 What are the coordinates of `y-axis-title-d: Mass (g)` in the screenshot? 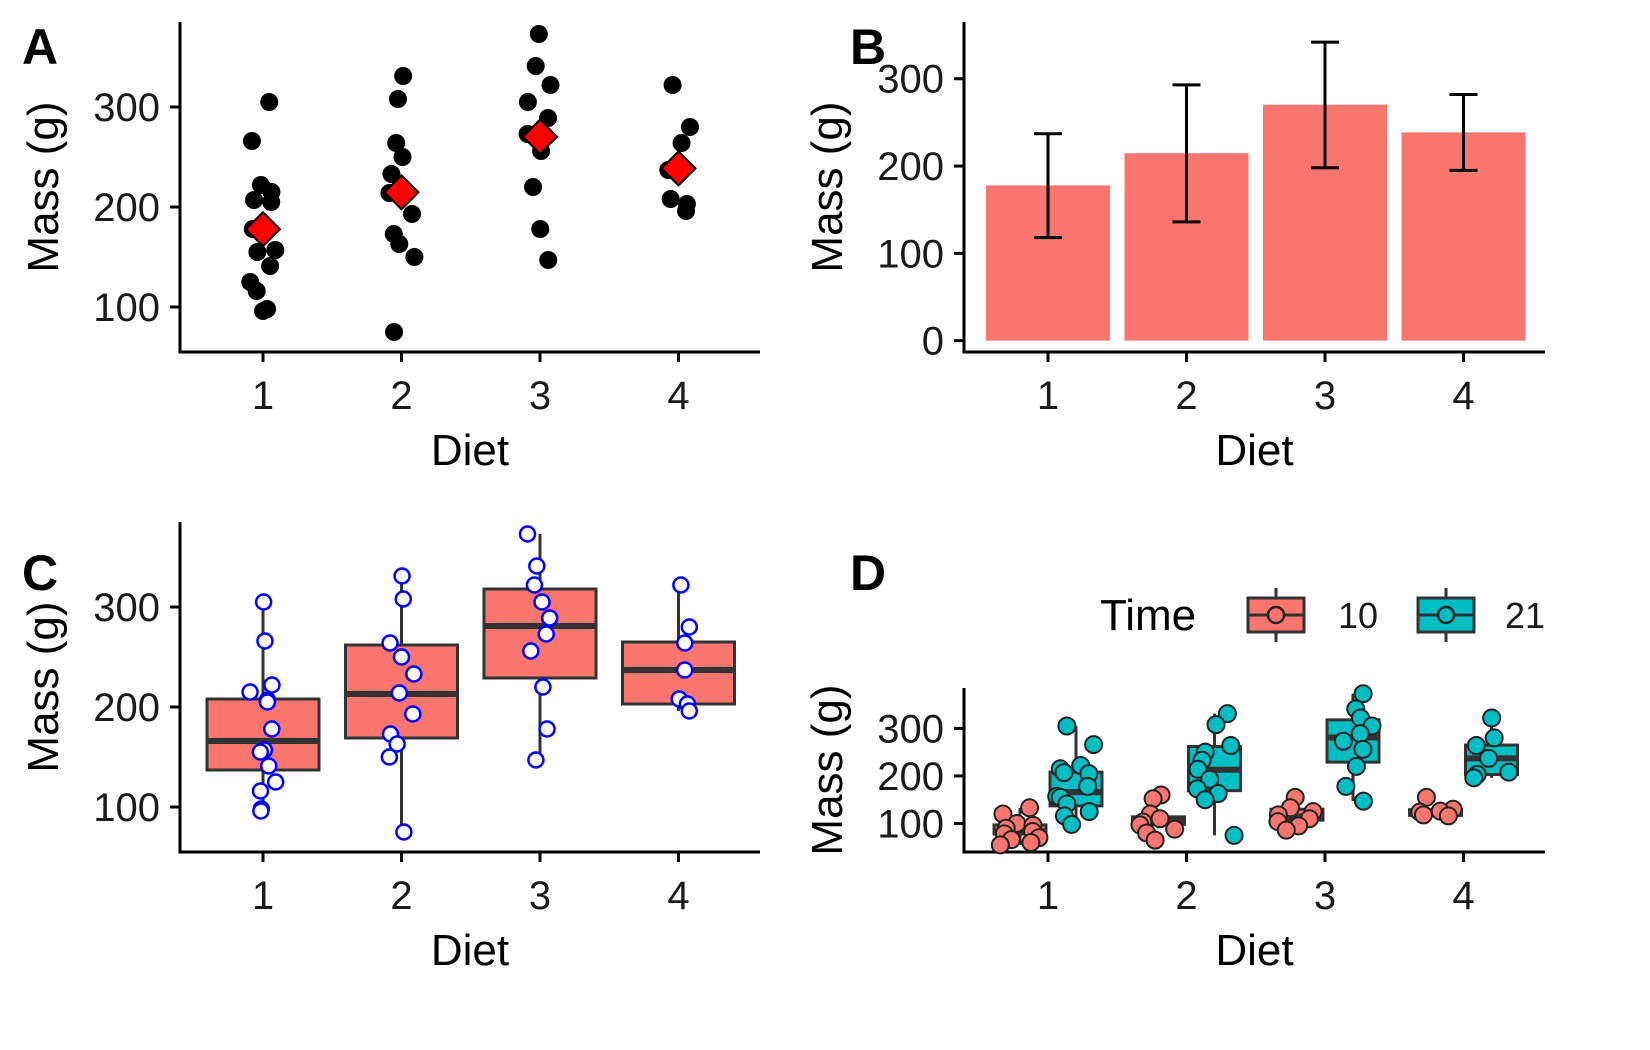 It's located at (827, 769).